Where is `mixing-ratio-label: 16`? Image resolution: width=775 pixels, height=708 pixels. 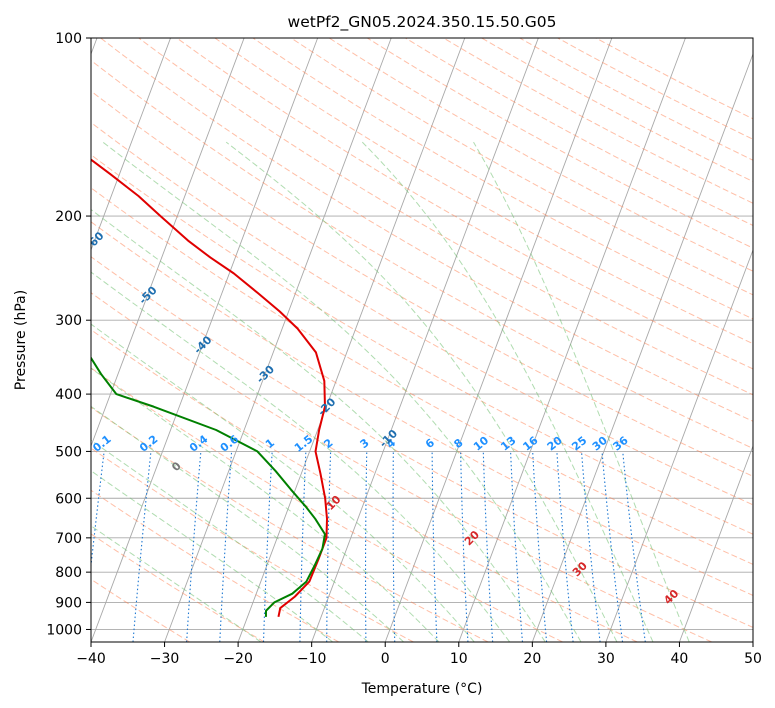
mixing-ratio-label: 16 is located at coordinates (530, 444).